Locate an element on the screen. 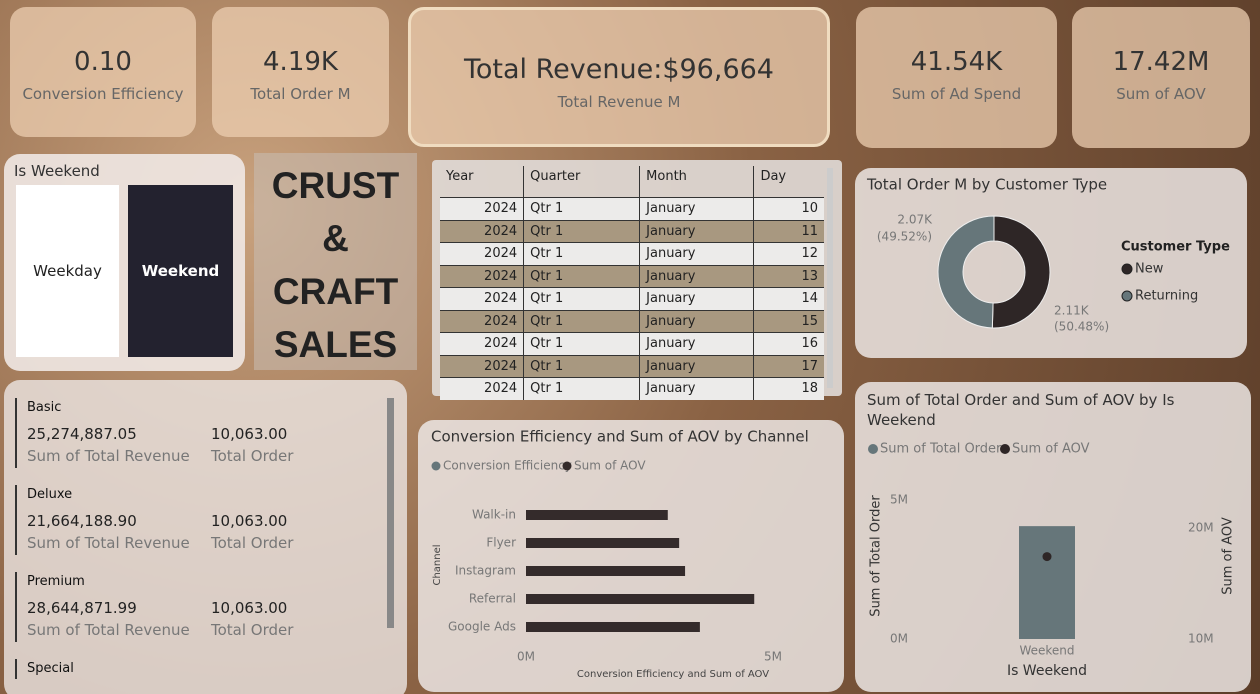  slicer-option: Weekday is located at coordinates (67, 271).